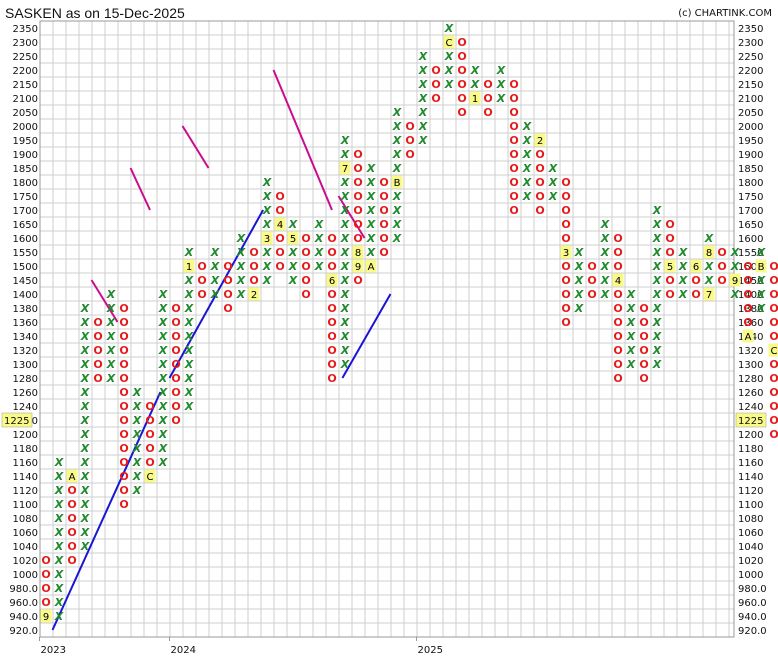 Image resolution: width=778 pixels, height=666 pixels. Describe the element at coordinates (25, 575) in the screenshot. I see `y-tick-label: 1000` at that location.